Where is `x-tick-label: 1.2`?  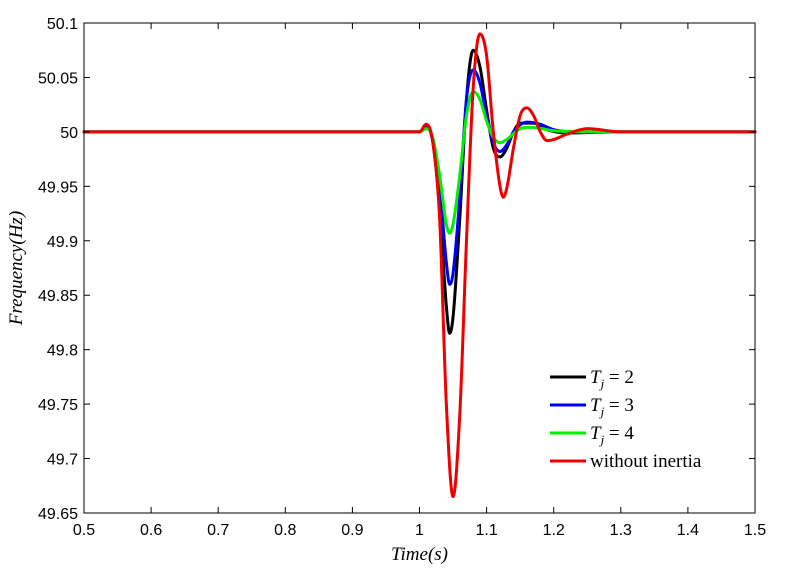 x-tick-label: 1.2 is located at coordinates (554, 530).